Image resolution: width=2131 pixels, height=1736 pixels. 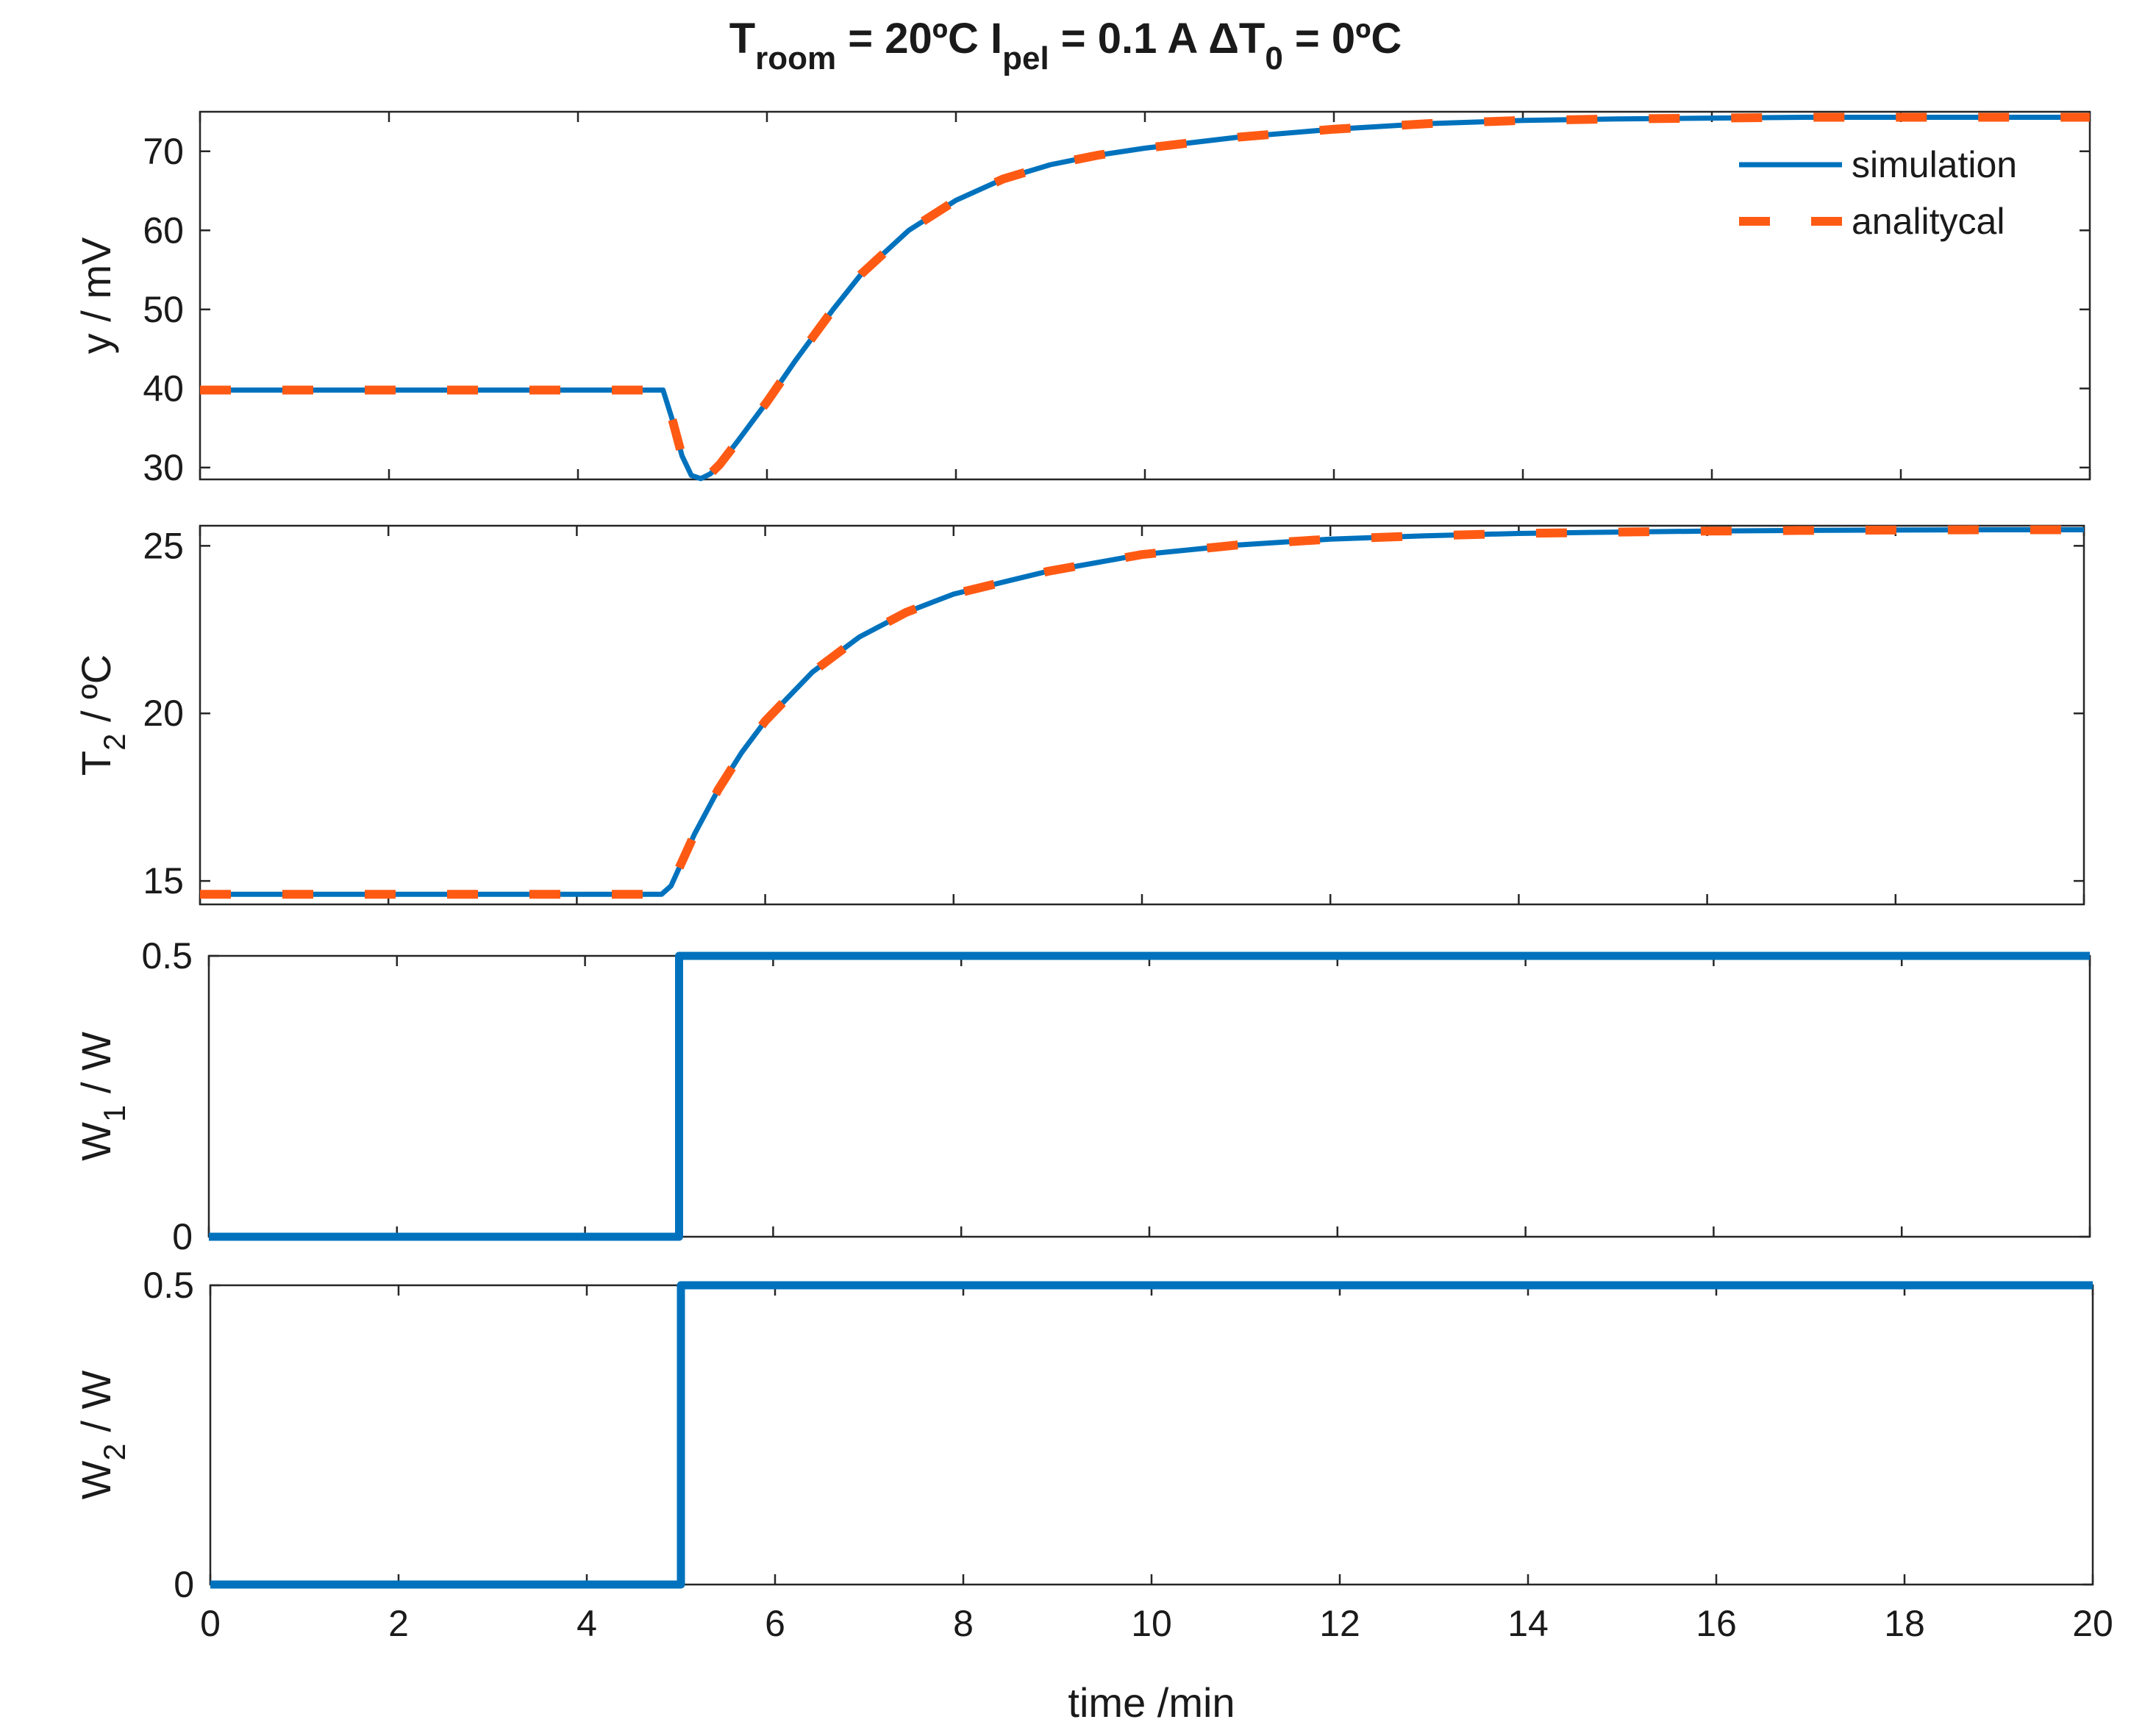 I want to click on legend-label-analytical: analitycal, so click(x=1928, y=222).